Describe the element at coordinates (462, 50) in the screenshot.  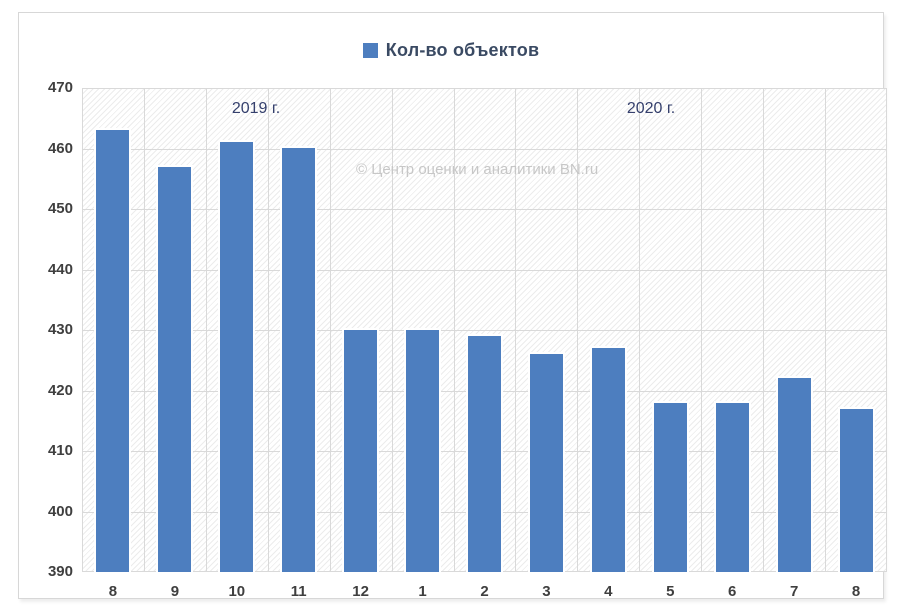
I see `legend-label: Кол-во объектов` at that location.